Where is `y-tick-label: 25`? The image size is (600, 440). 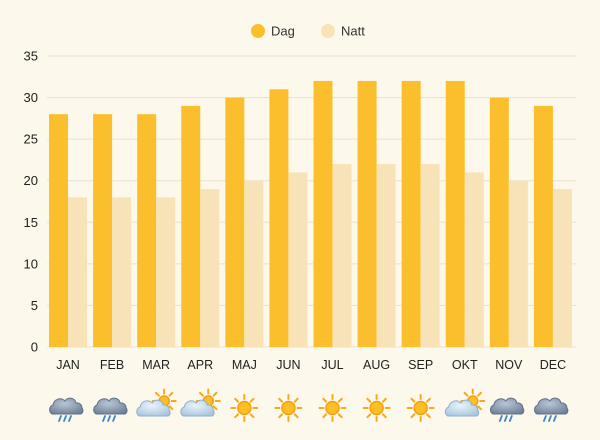
y-tick-label: 25 is located at coordinates (31, 139).